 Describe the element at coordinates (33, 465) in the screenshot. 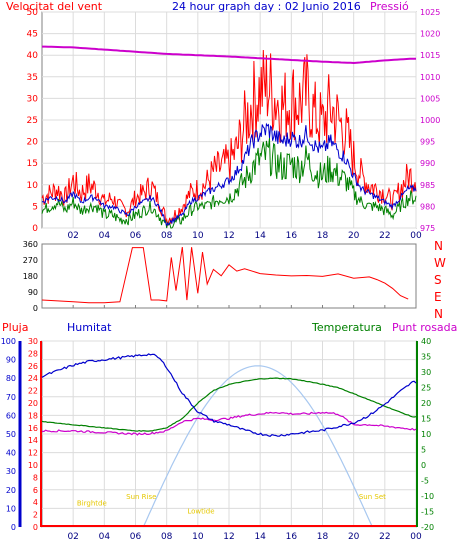

I see `rain-tick-label: 10` at that location.